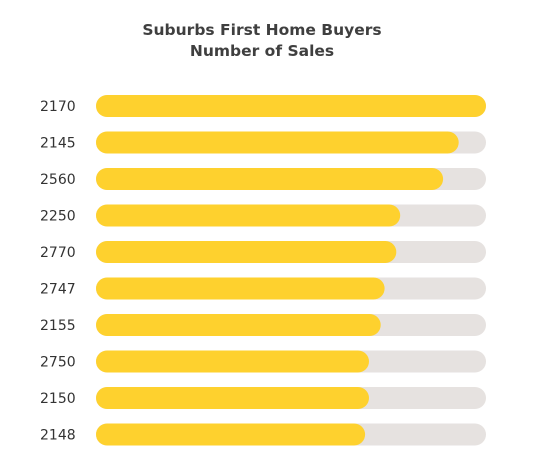 The image size is (543, 468). I want to click on category-label: 2750, so click(58, 363).